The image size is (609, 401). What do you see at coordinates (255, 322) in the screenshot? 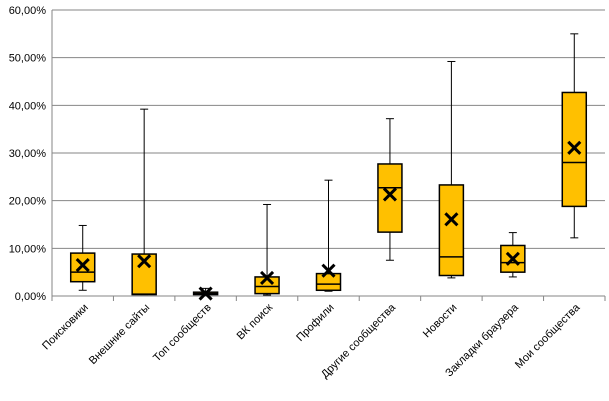
I see `x-category-label: ВК поиск` at bounding box center [255, 322].